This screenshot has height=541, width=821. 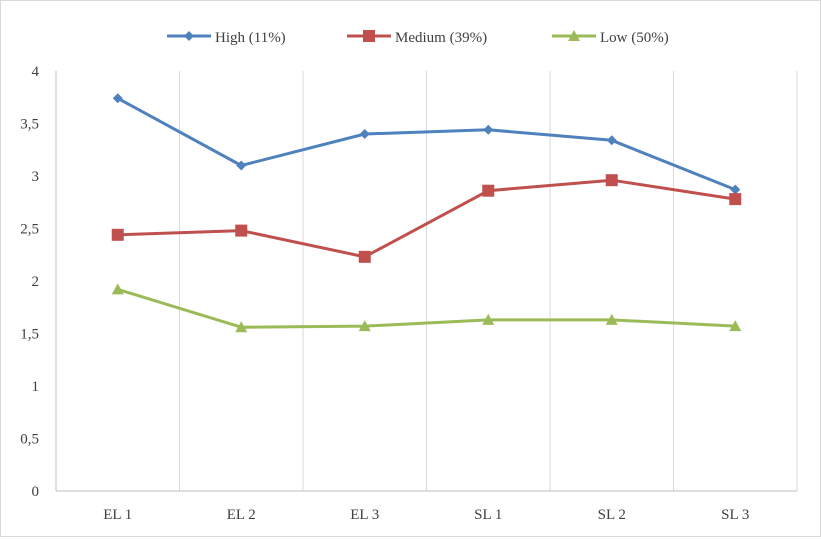 What do you see at coordinates (36, 387) in the screenshot?
I see `y-tick-label: 1` at bounding box center [36, 387].